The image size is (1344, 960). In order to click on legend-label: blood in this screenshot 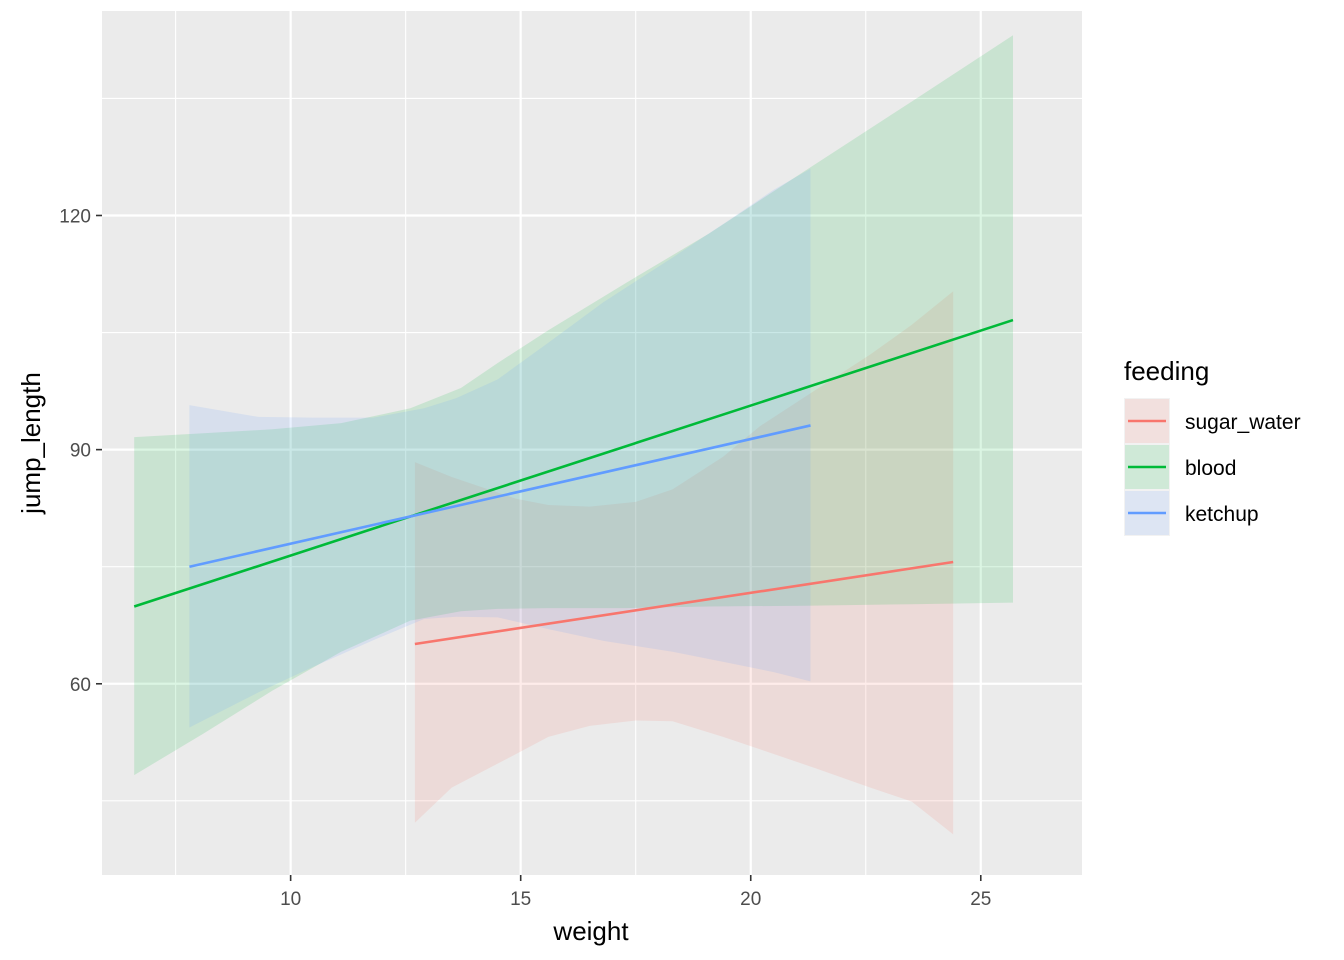, I will do `click(1210, 468)`.